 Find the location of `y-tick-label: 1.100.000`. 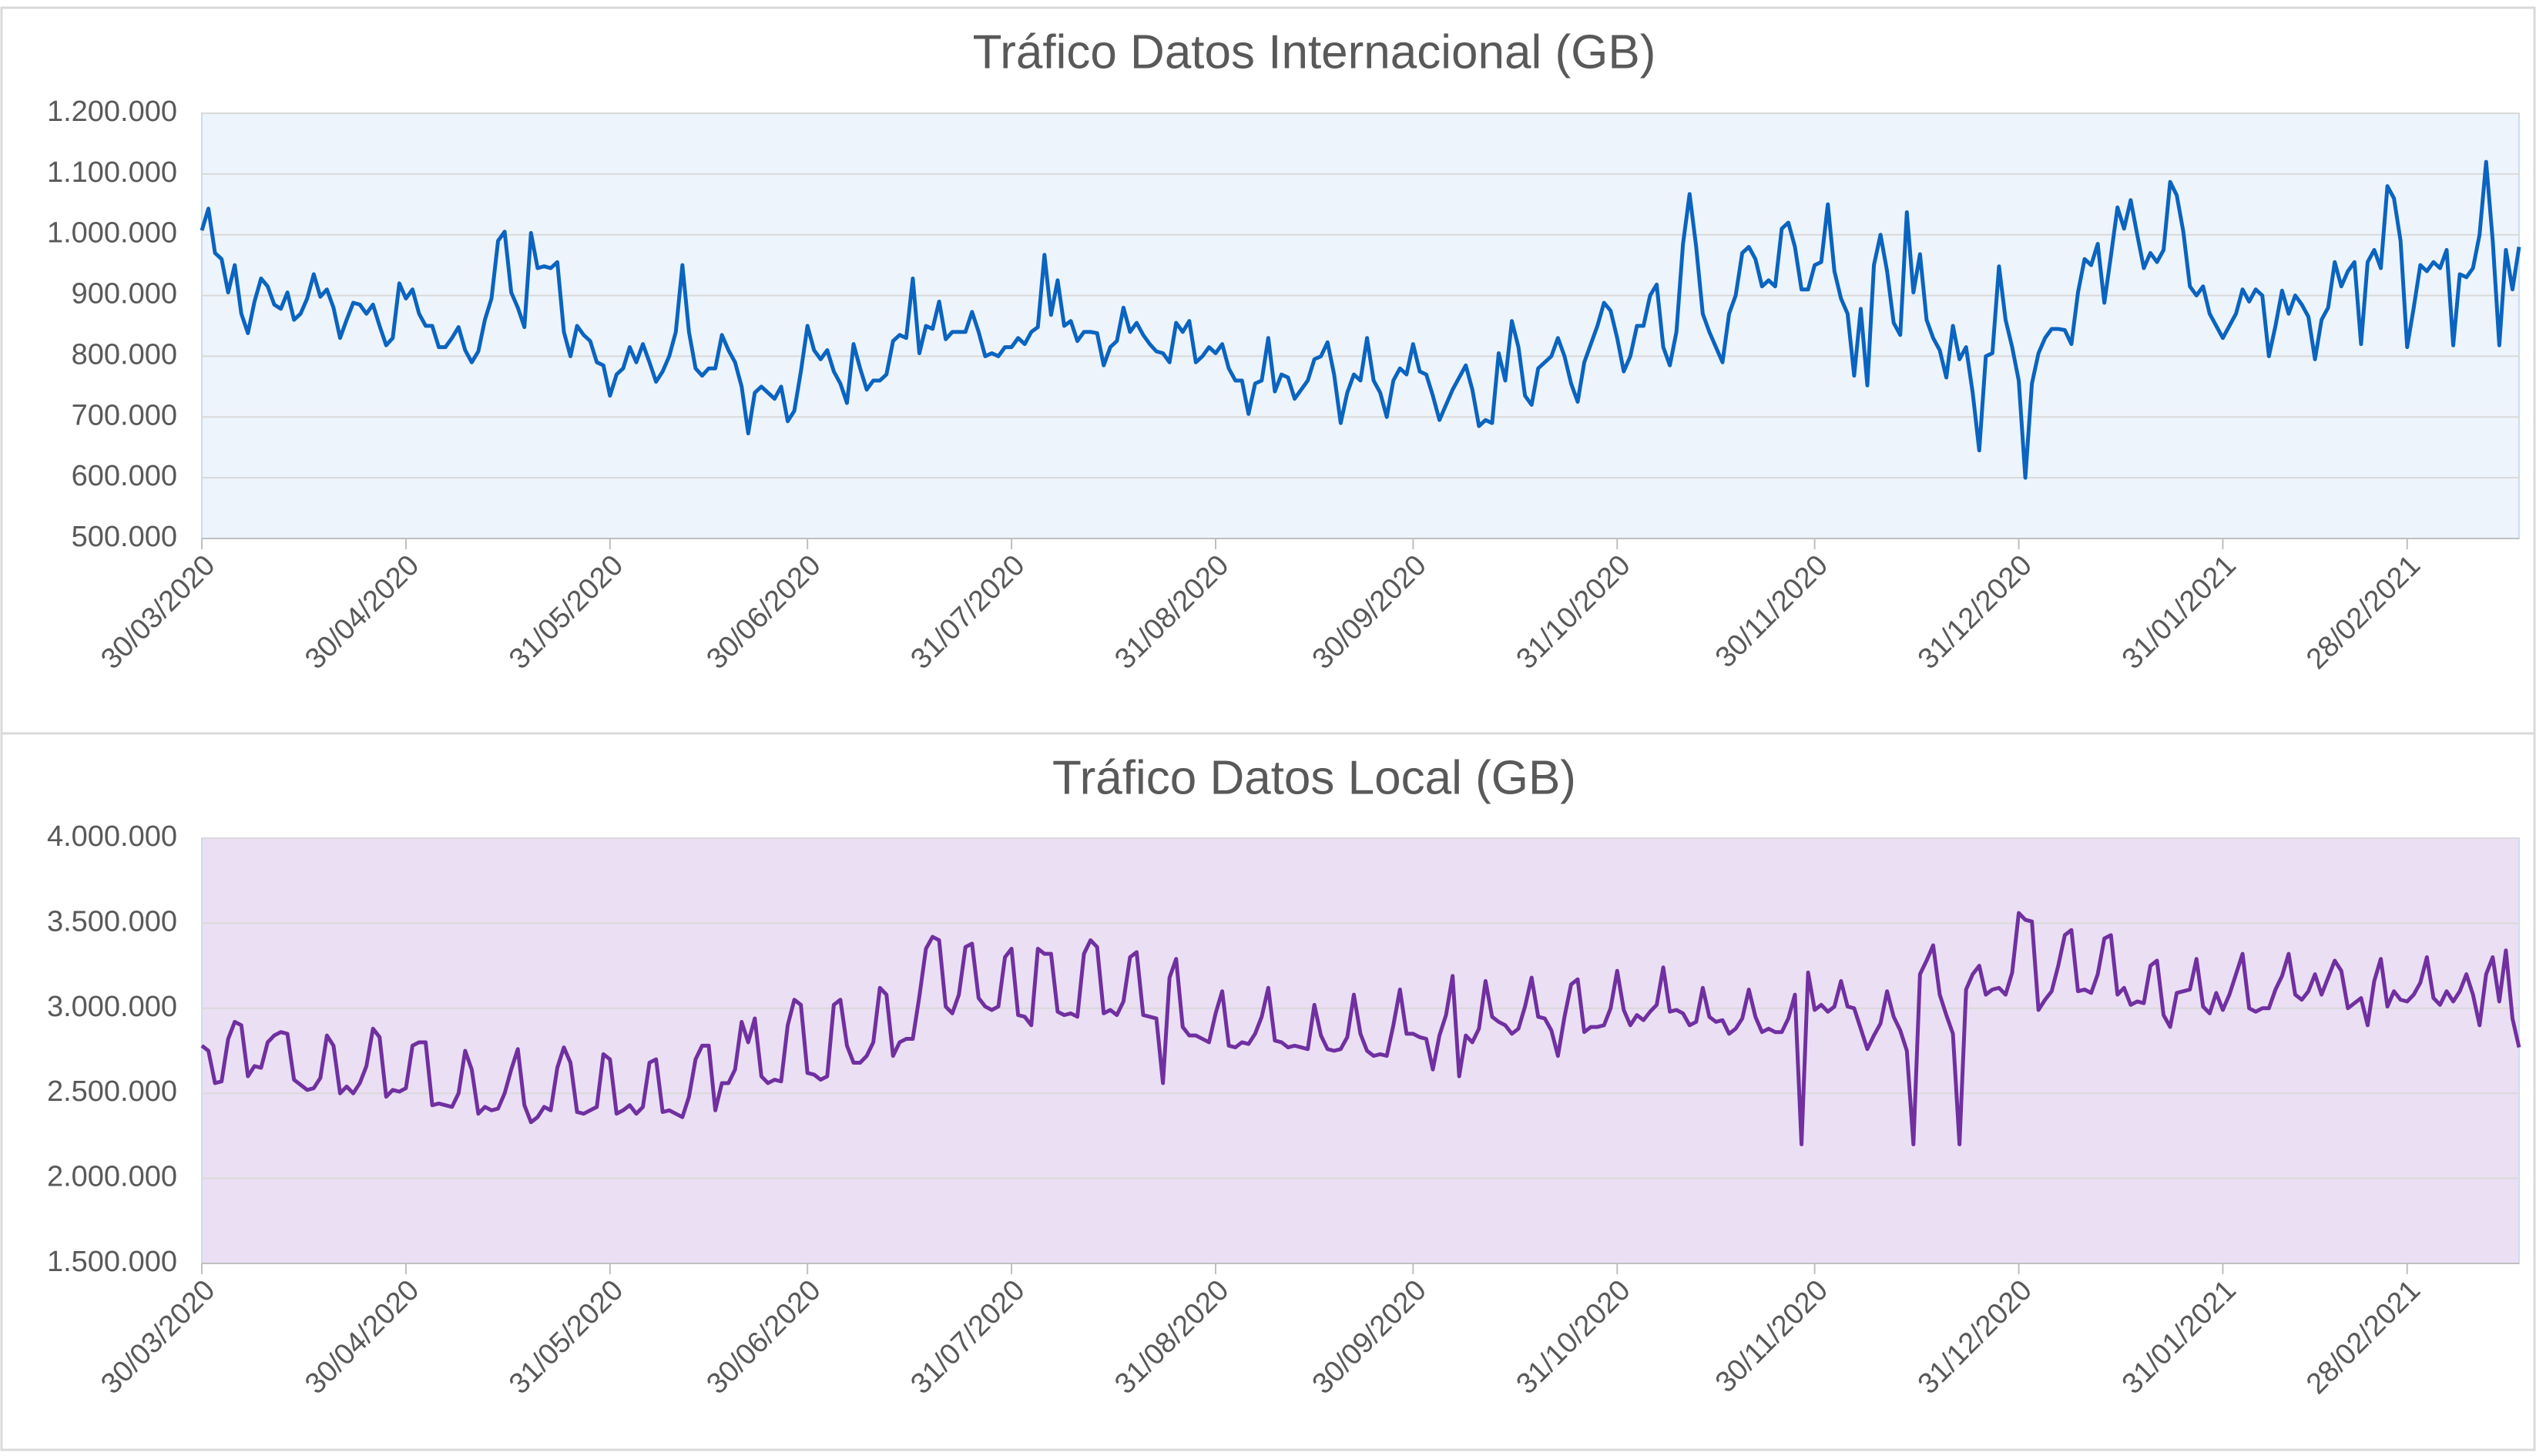

y-tick-label: 1.100.000 is located at coordinates (112, 172).